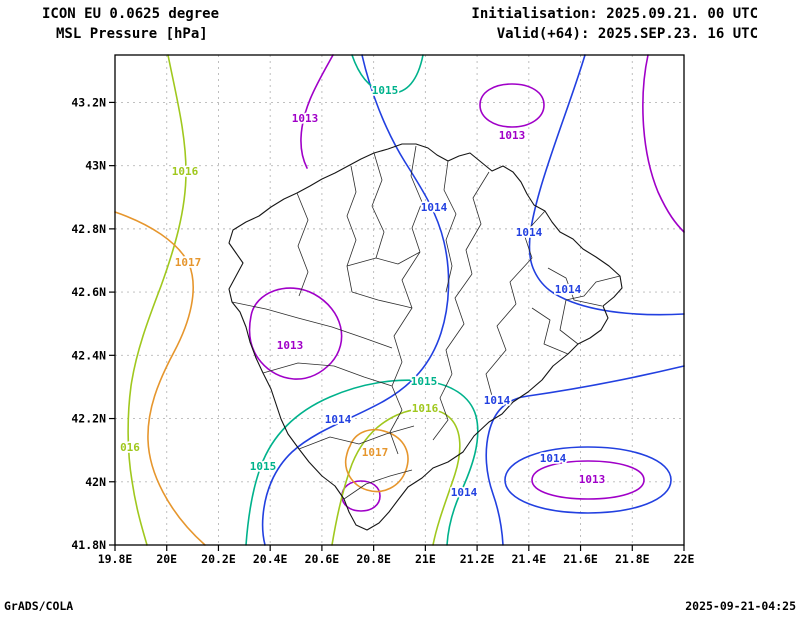 This screenshot has height=618, width=800. I want to click on field-title: MSL Pressure [hPa], so click(132, 34).